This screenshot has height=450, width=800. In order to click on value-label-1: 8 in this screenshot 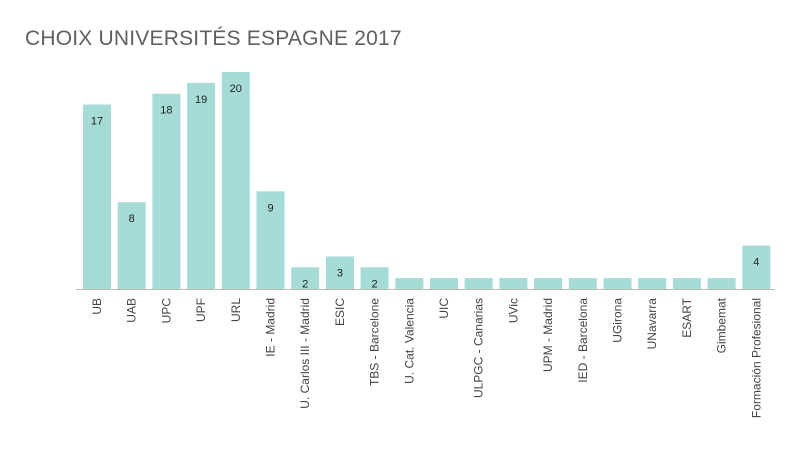, I will do `click(132, 219)`.